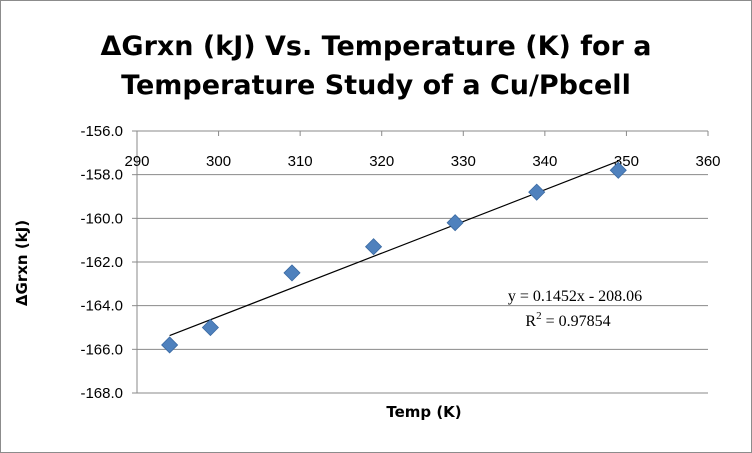 This screenshot has height=453, width=752. I want to click on r-squared-r: R, so click(530, 321).